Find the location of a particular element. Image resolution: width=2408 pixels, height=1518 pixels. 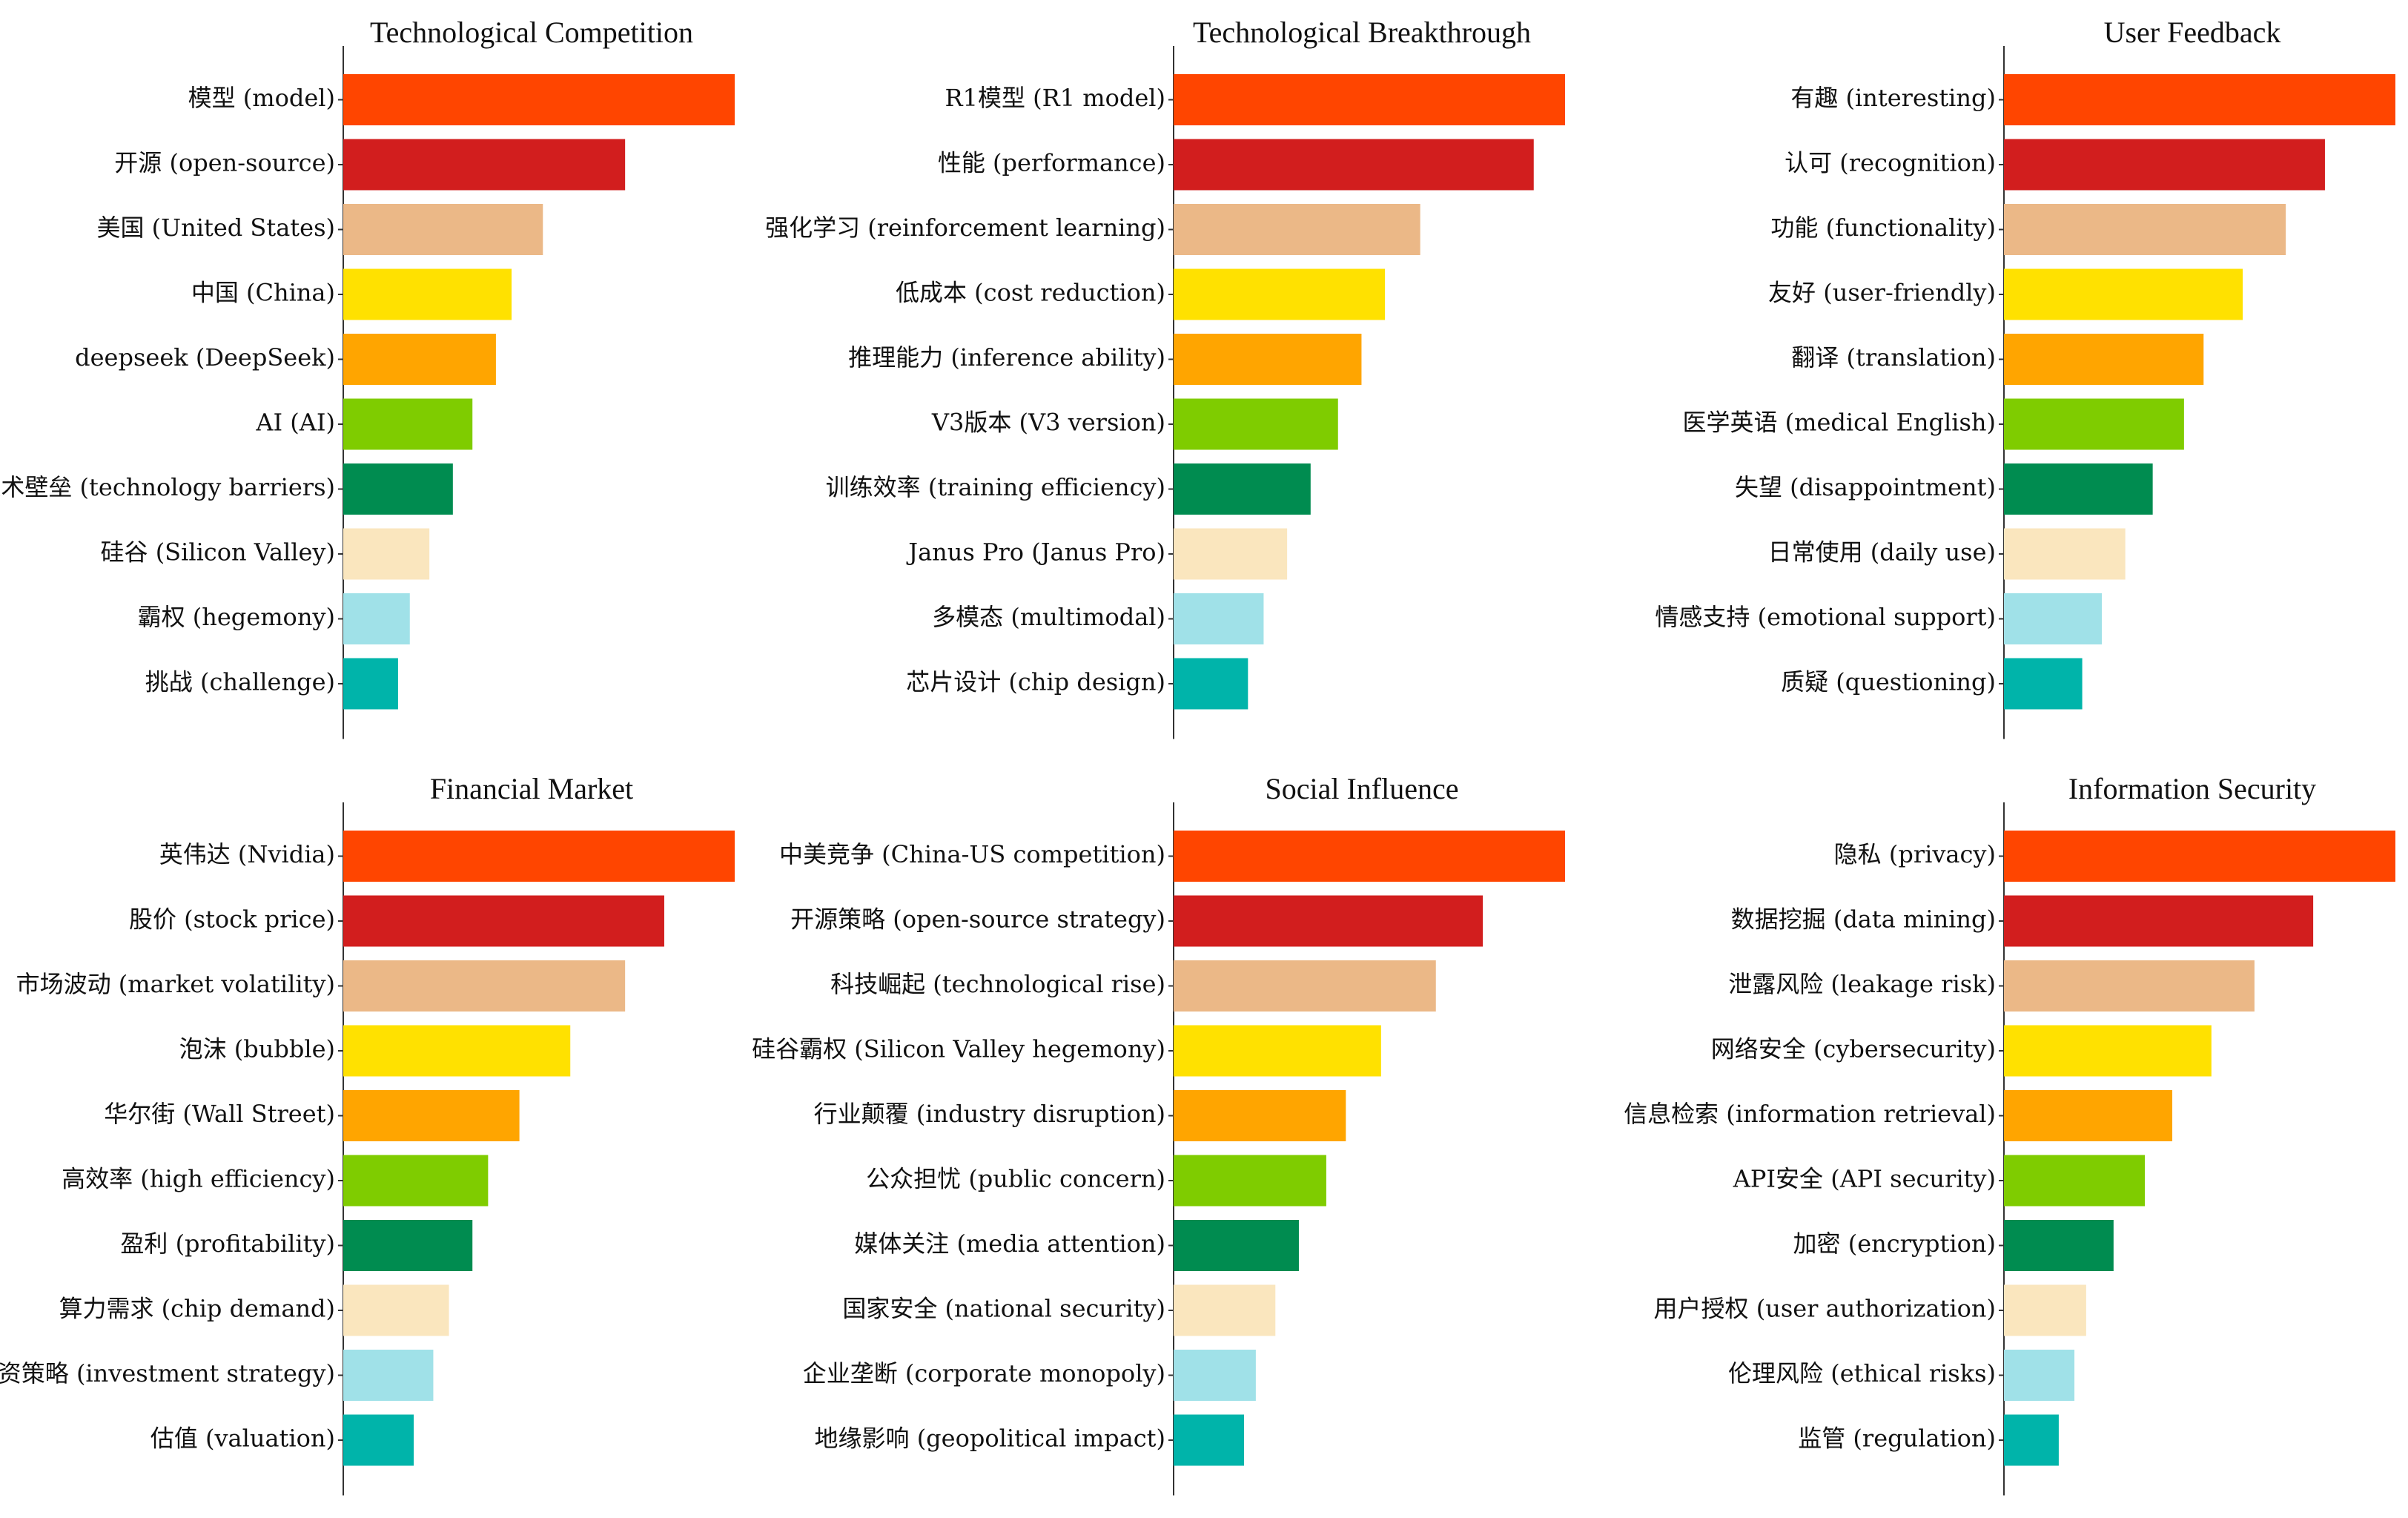

y-tick-label: 训练效率 (training efficiency) is located at coordinates (996, 487).